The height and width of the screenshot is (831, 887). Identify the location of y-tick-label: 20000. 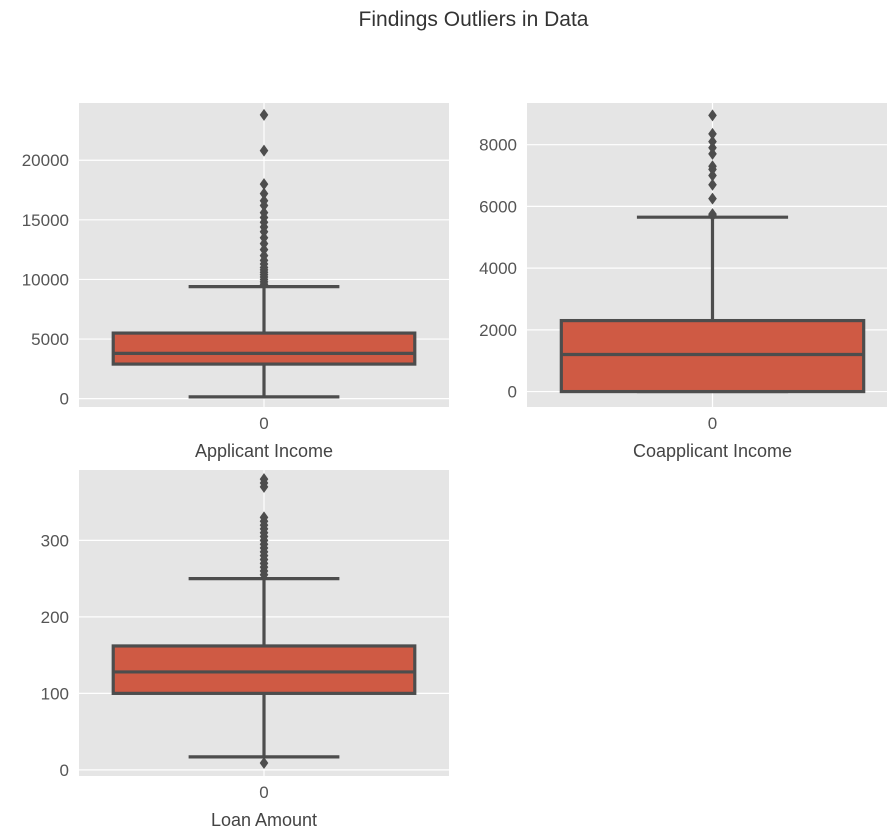
(45, 160).